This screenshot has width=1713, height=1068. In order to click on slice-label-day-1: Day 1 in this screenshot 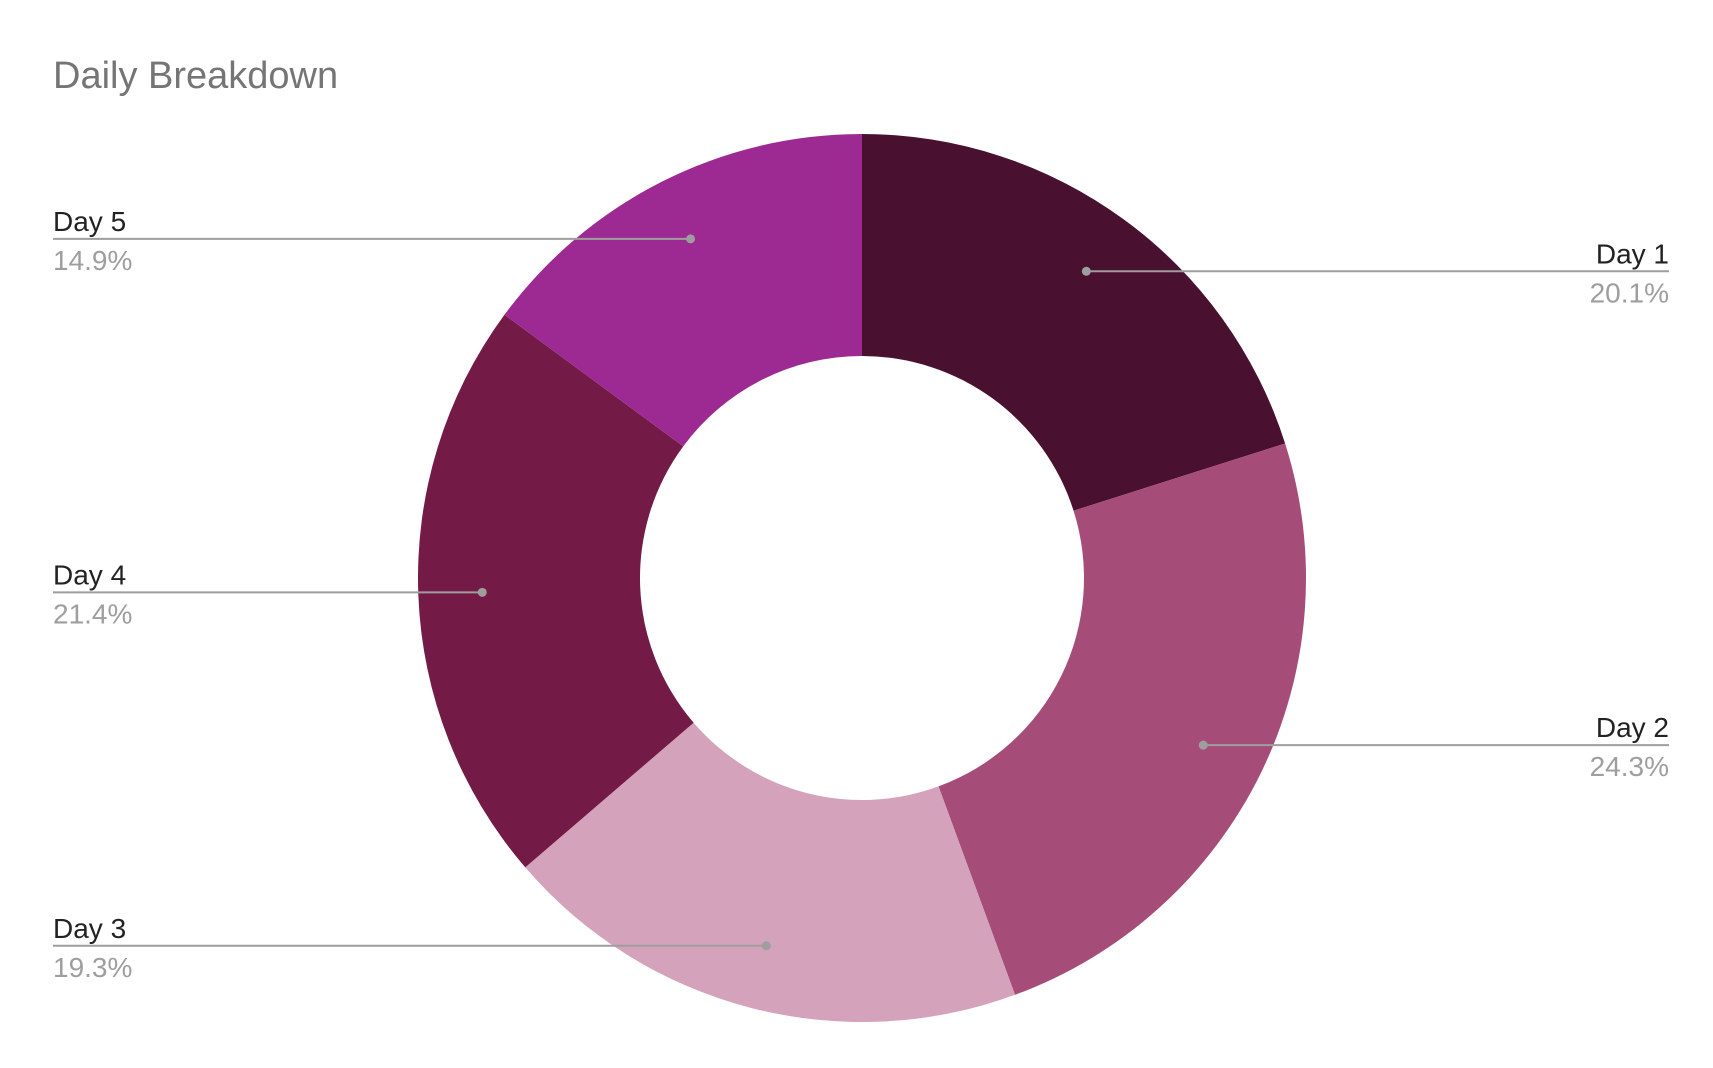, I will do `click(1632, 253)`.